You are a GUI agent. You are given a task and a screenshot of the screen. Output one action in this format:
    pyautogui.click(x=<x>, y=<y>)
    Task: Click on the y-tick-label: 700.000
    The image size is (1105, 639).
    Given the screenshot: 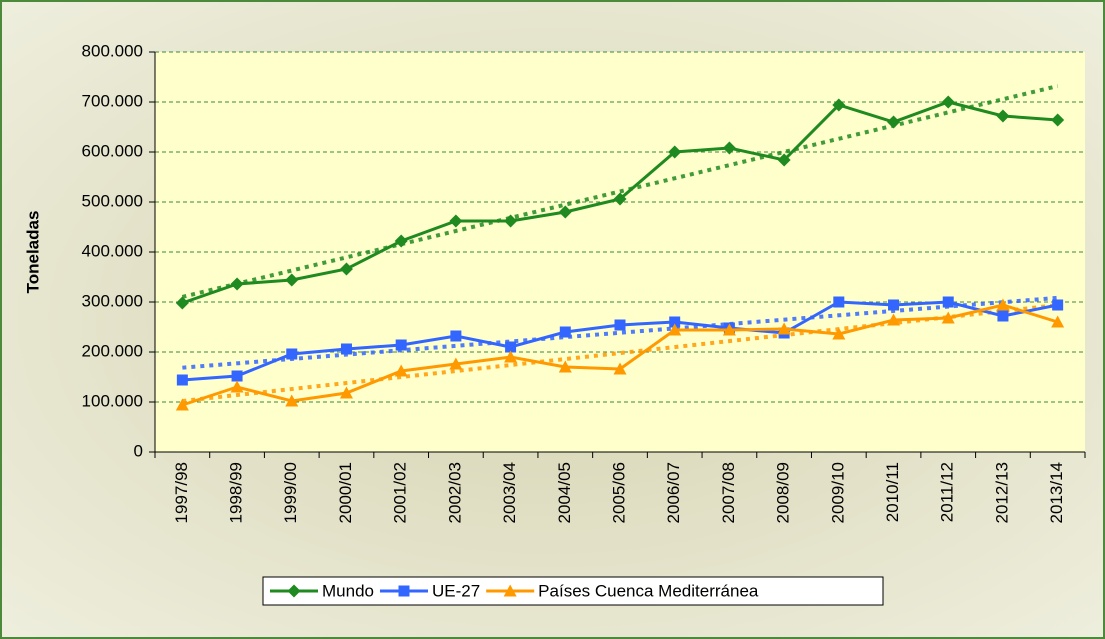 What is the action you would take?
    pyautogui.click(x=112, y=100)
    